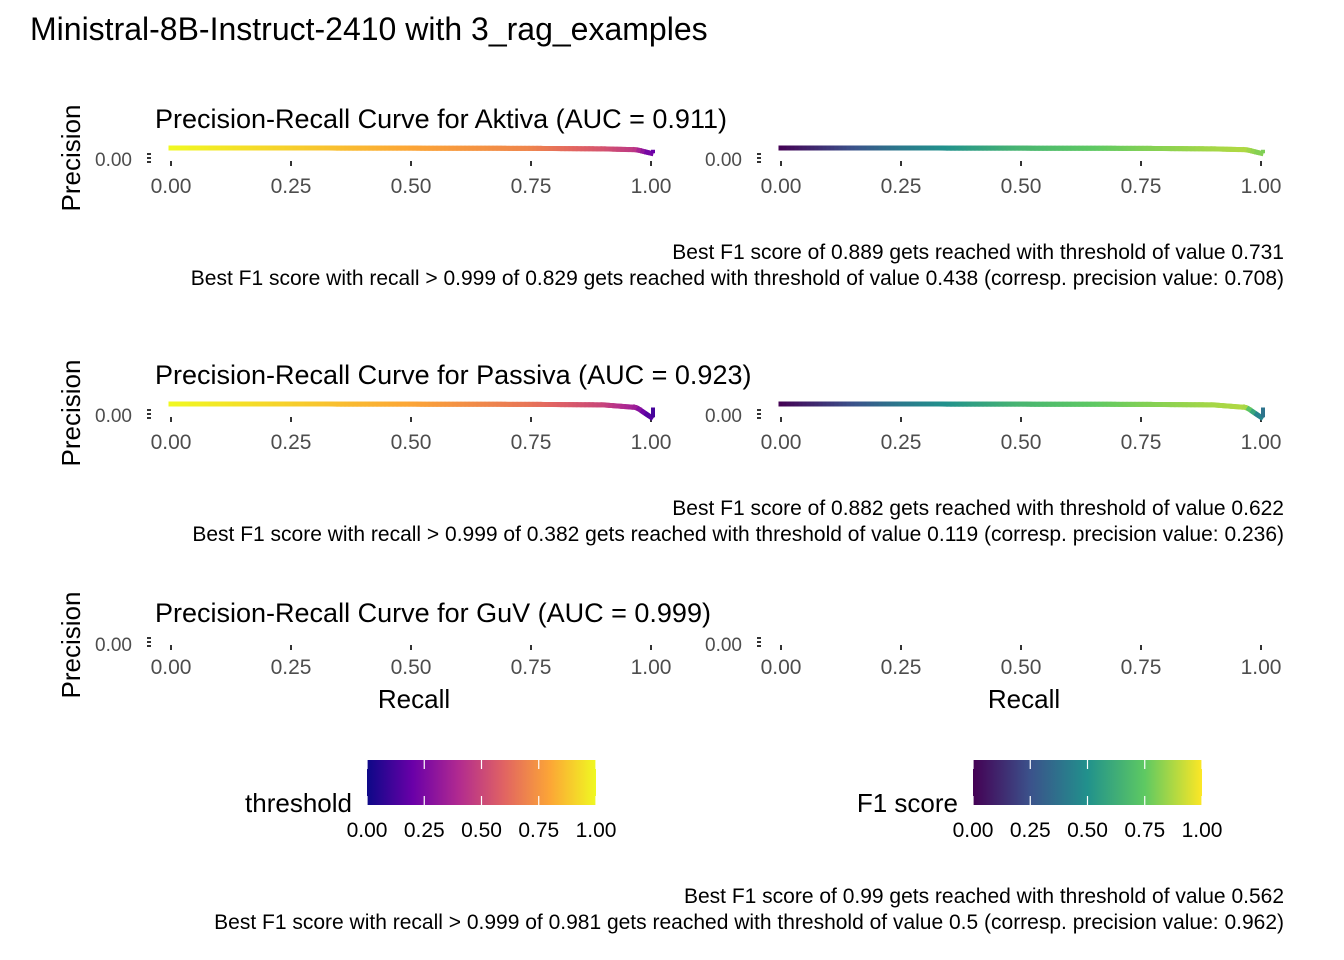 The width and height of the screenshot is (1344, 960). What do you see at coordinates (409, 427) in the screenshot?
I see `panel-passiva-threshold: 0.00 0.25 0.50 0.75 1.00` at bounding box center [409, 427].